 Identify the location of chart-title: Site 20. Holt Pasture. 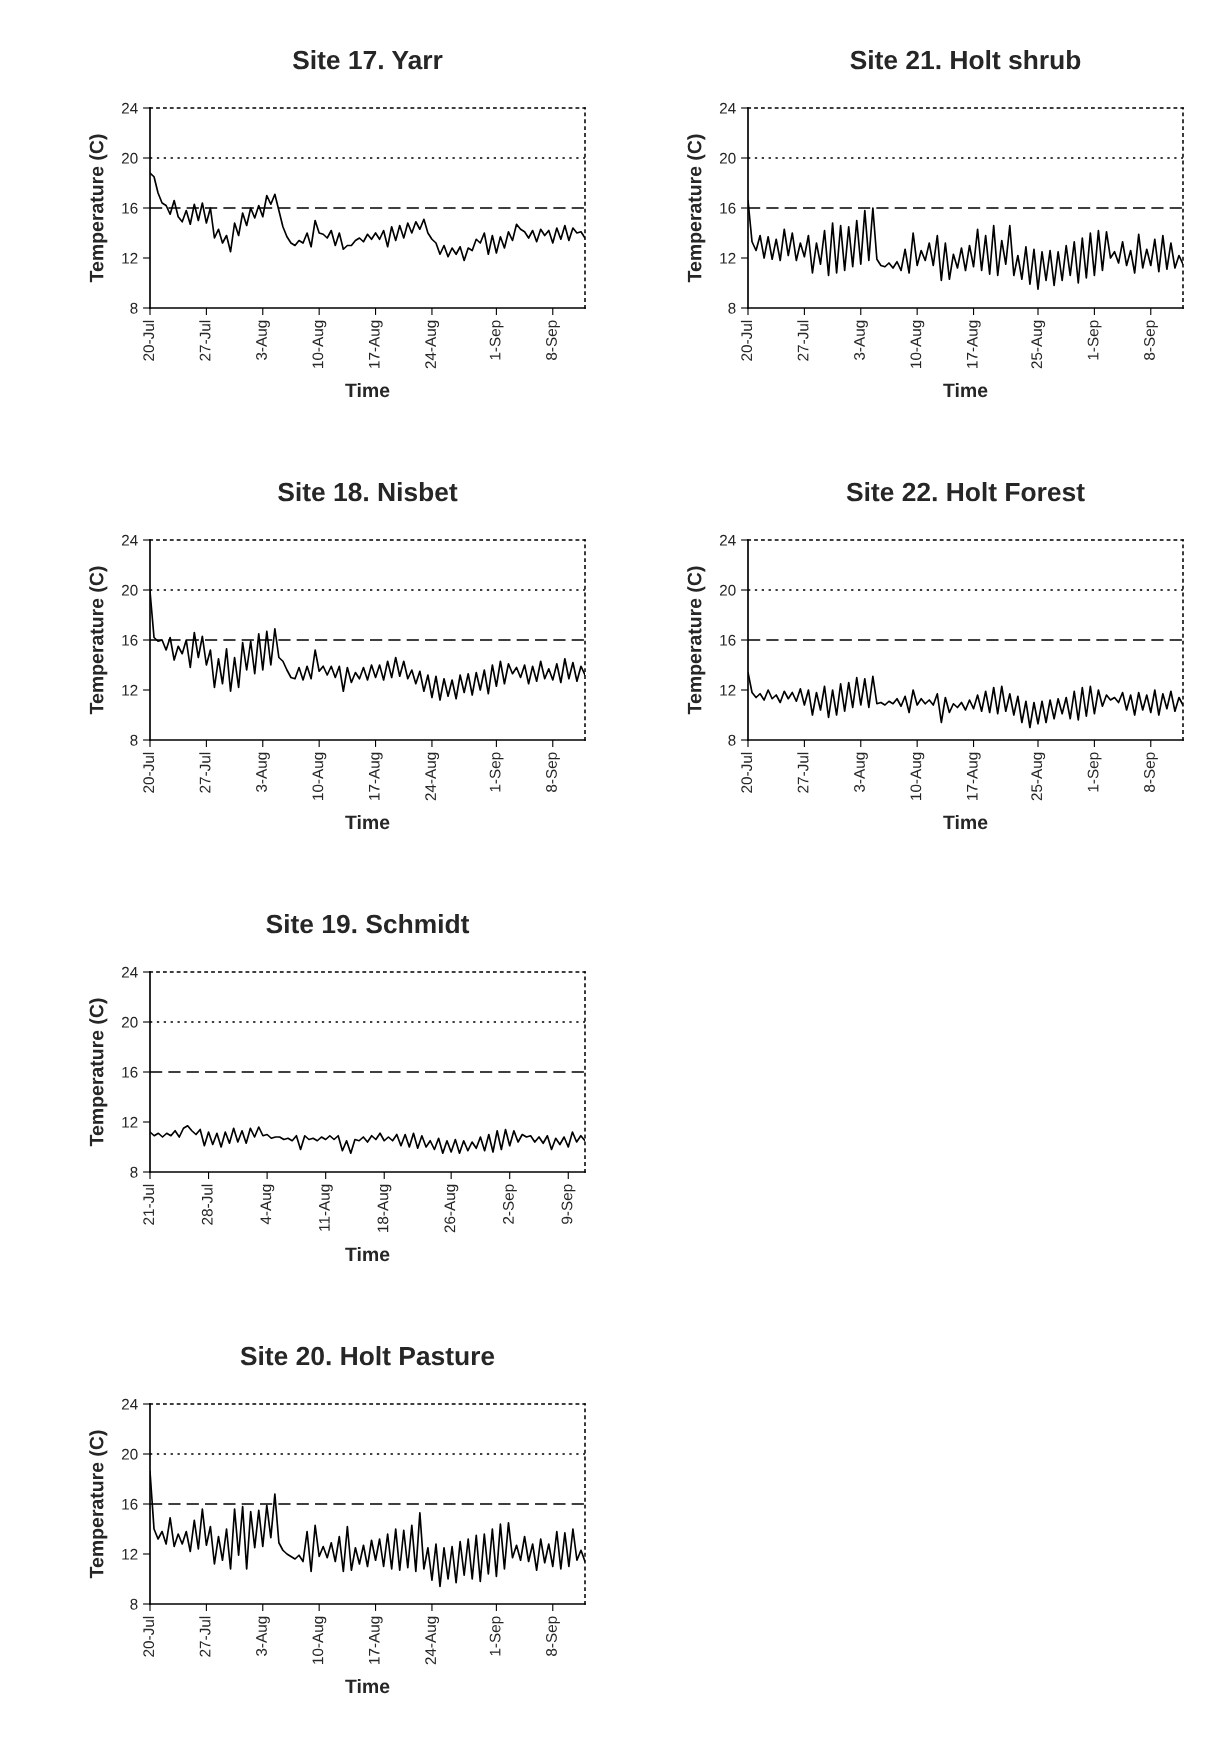
(367, 1355).